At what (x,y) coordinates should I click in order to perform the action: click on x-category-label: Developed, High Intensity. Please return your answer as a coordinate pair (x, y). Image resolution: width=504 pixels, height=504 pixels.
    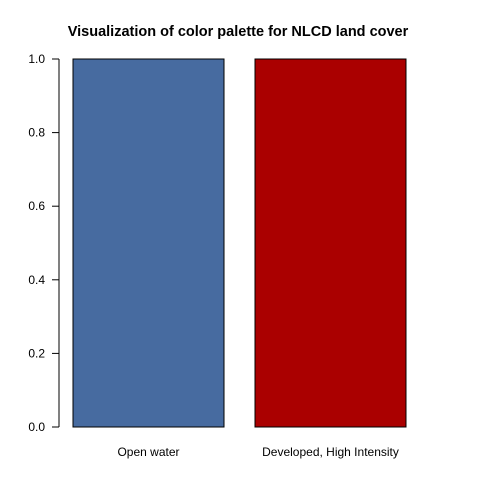
    Looking at the image, I should click on (330, 452).